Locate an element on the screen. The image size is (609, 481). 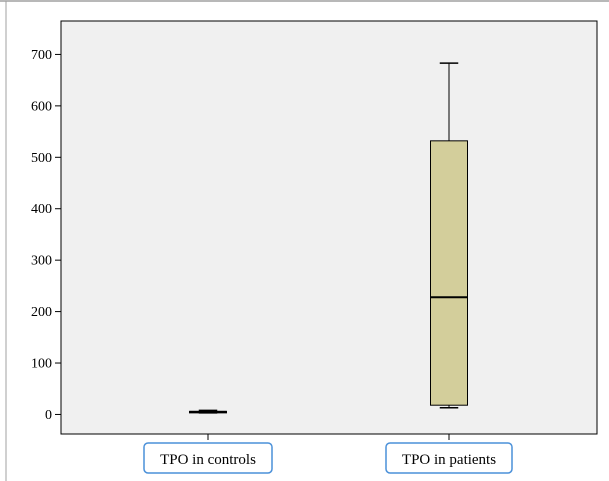
category-label-text: TPO in controls is located at coordinates (208, 460).